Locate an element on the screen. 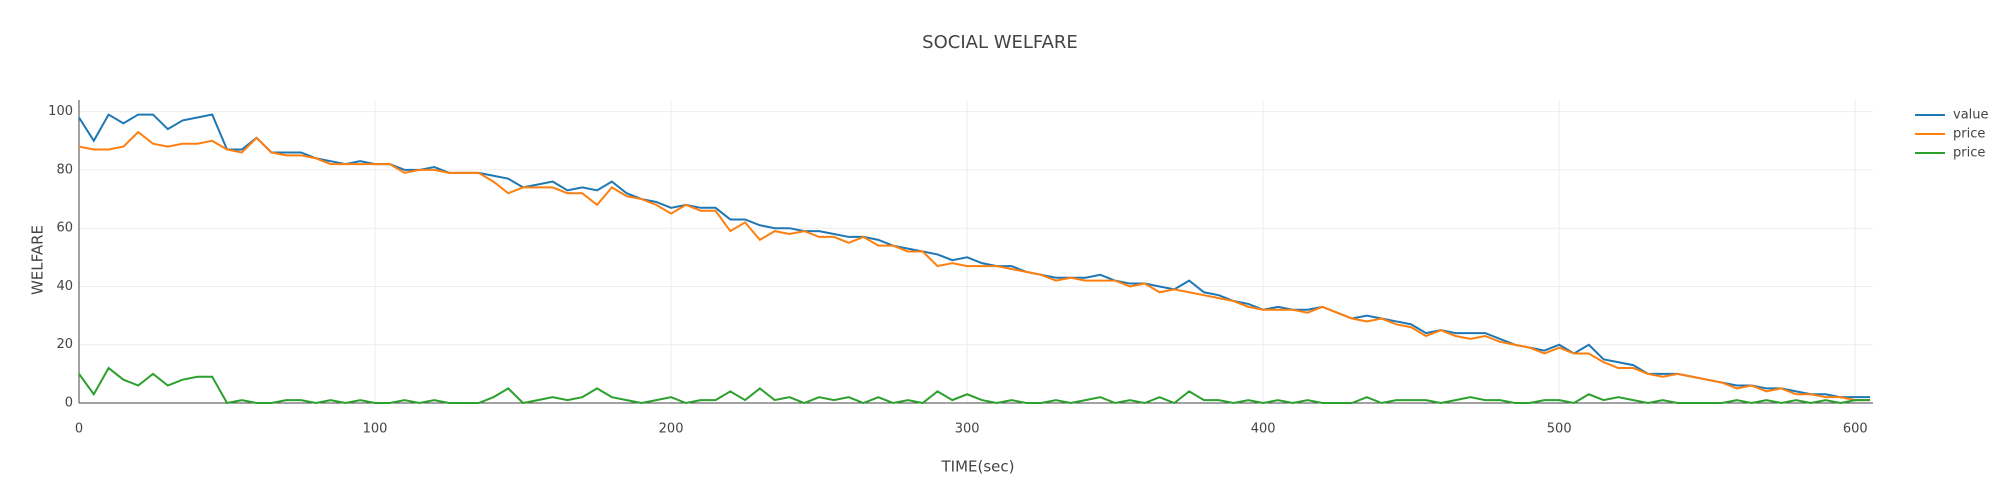 The image size is (2000, 500). x-tick-label: 100 is located at coordinates (375, 429).